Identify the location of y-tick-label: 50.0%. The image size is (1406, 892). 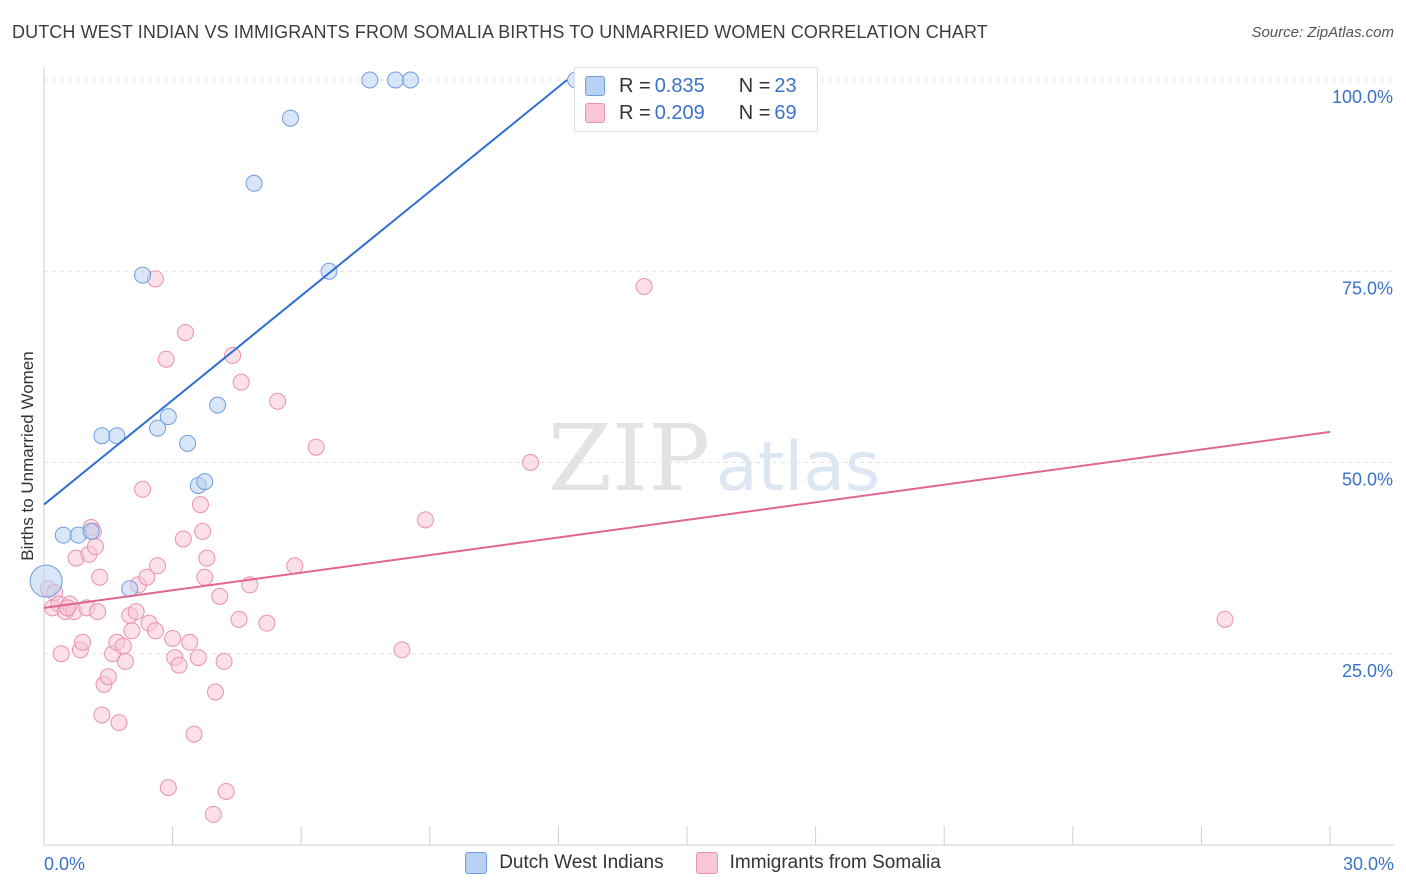
(1367, 480).